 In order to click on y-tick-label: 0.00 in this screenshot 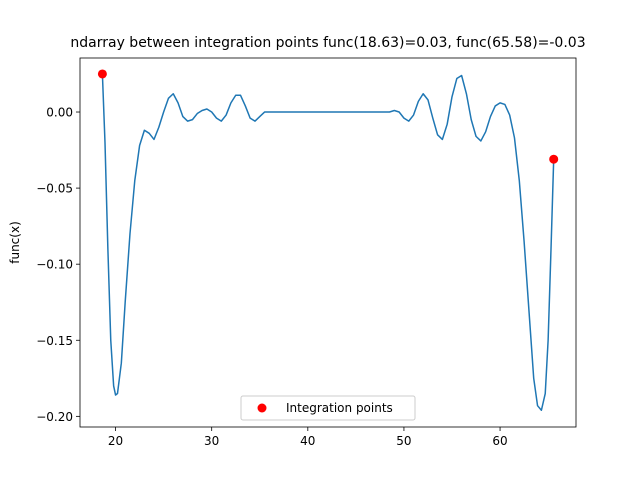, I will do `click(59, 113)`.